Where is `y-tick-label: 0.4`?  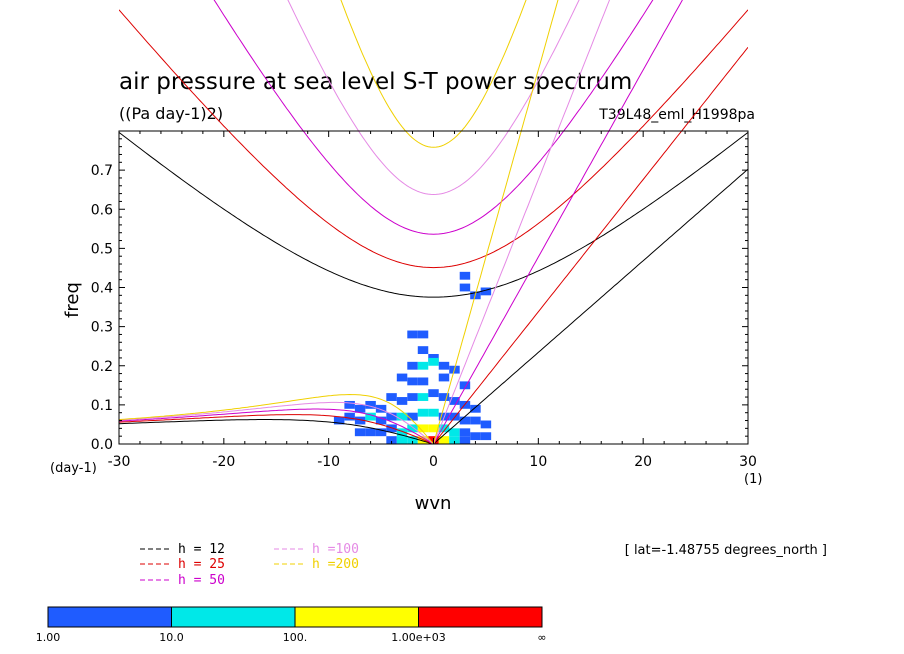 y-tick-label: 0.4 is located at coordinates (102, 289).